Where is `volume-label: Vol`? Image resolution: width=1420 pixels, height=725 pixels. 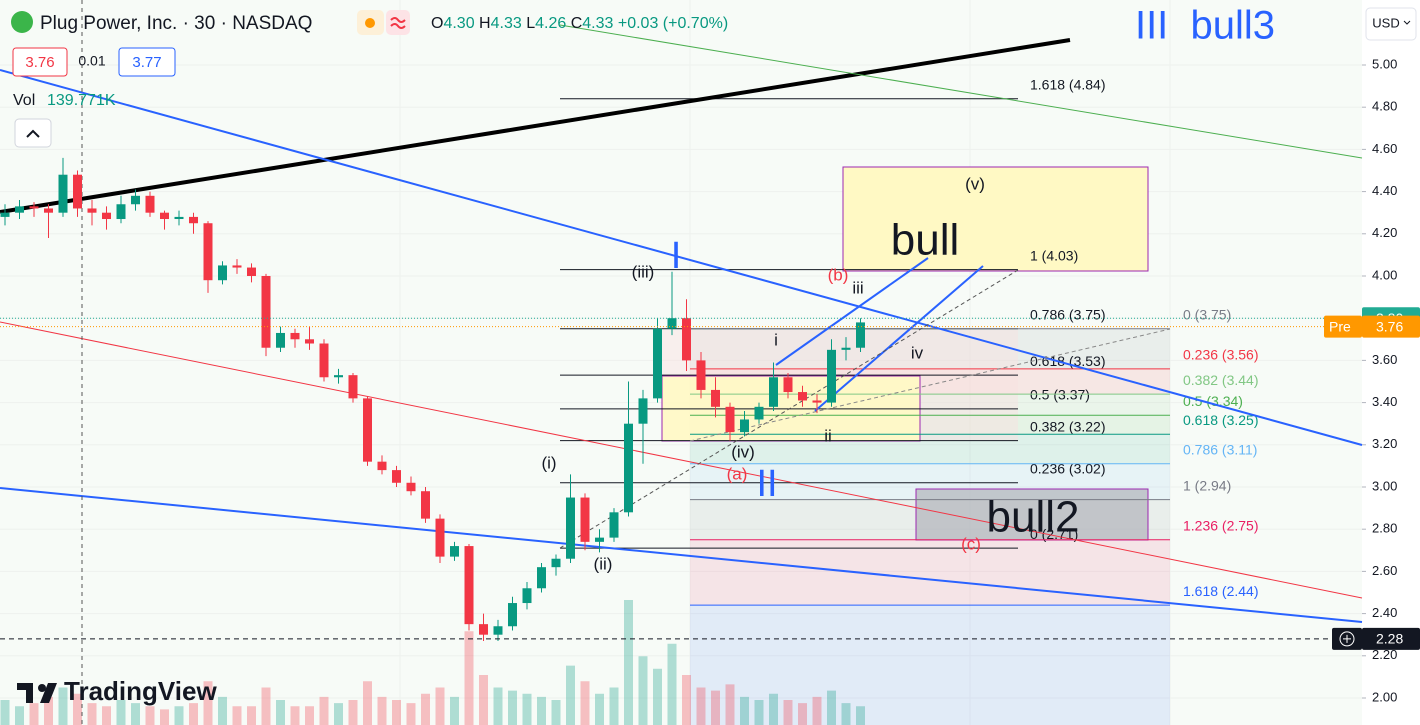
volume-label: Vol is located at coordinates (24, 100).